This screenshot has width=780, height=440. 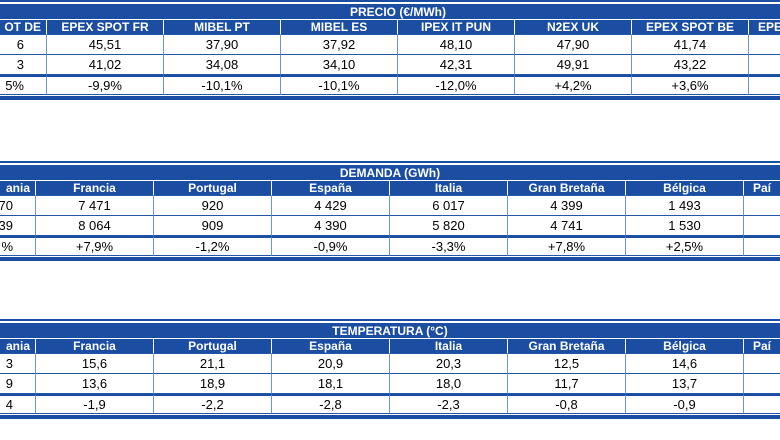 I want to click on pct-cell: +7,8%, so click(x=567, y=246).